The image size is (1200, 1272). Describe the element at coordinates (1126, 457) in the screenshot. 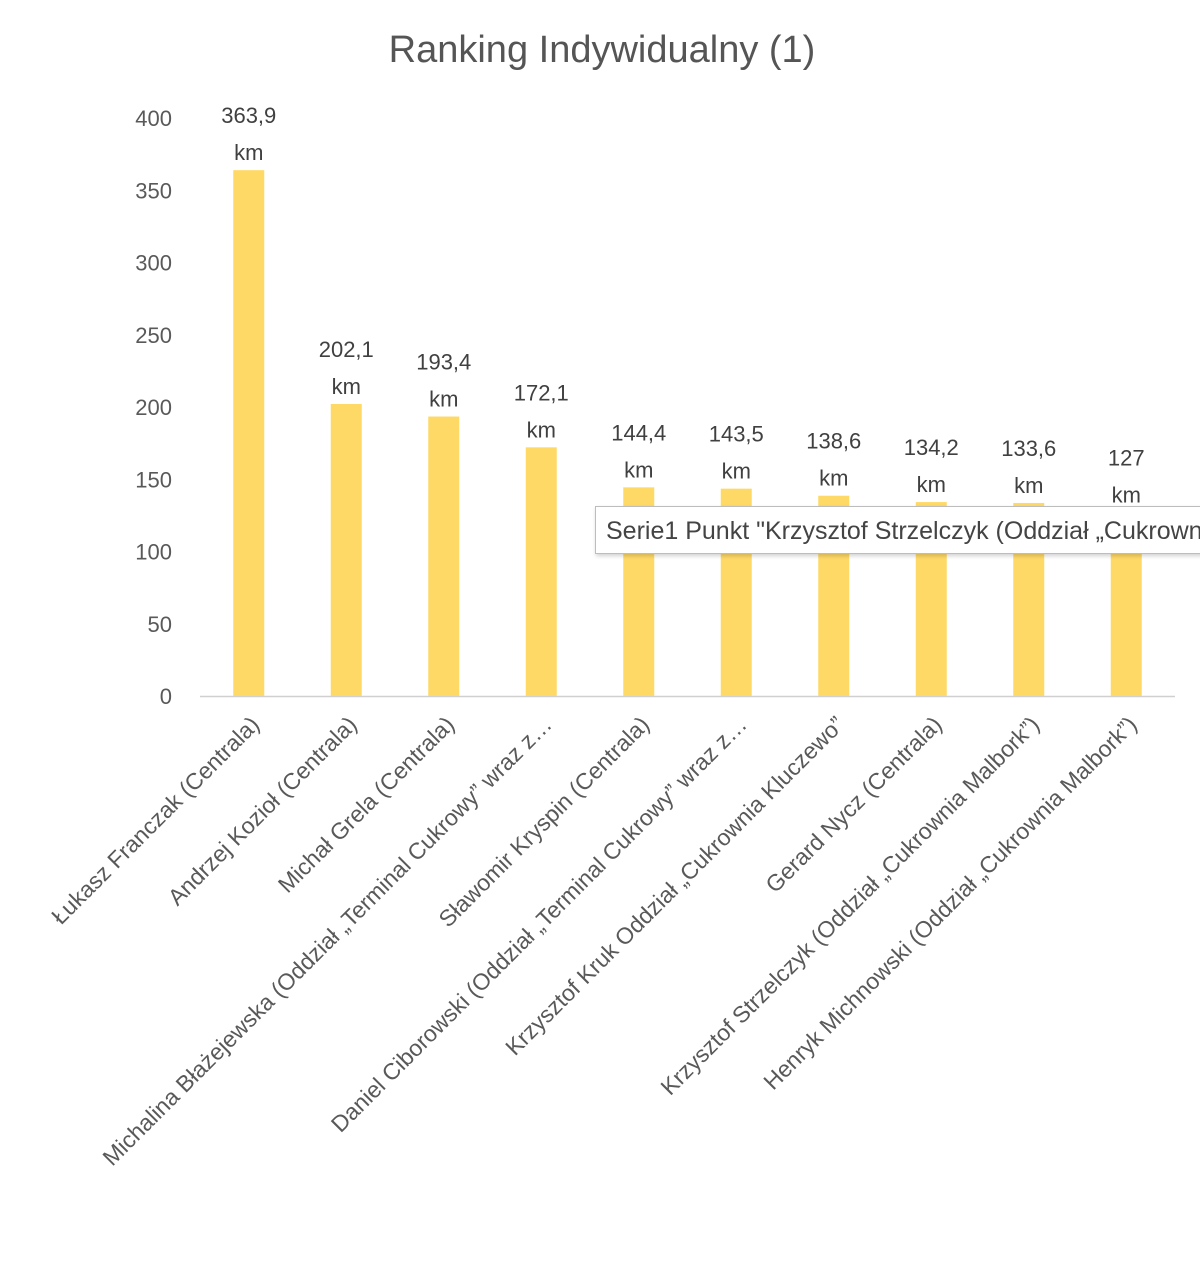

I see `data-label-line: 127` at that location.